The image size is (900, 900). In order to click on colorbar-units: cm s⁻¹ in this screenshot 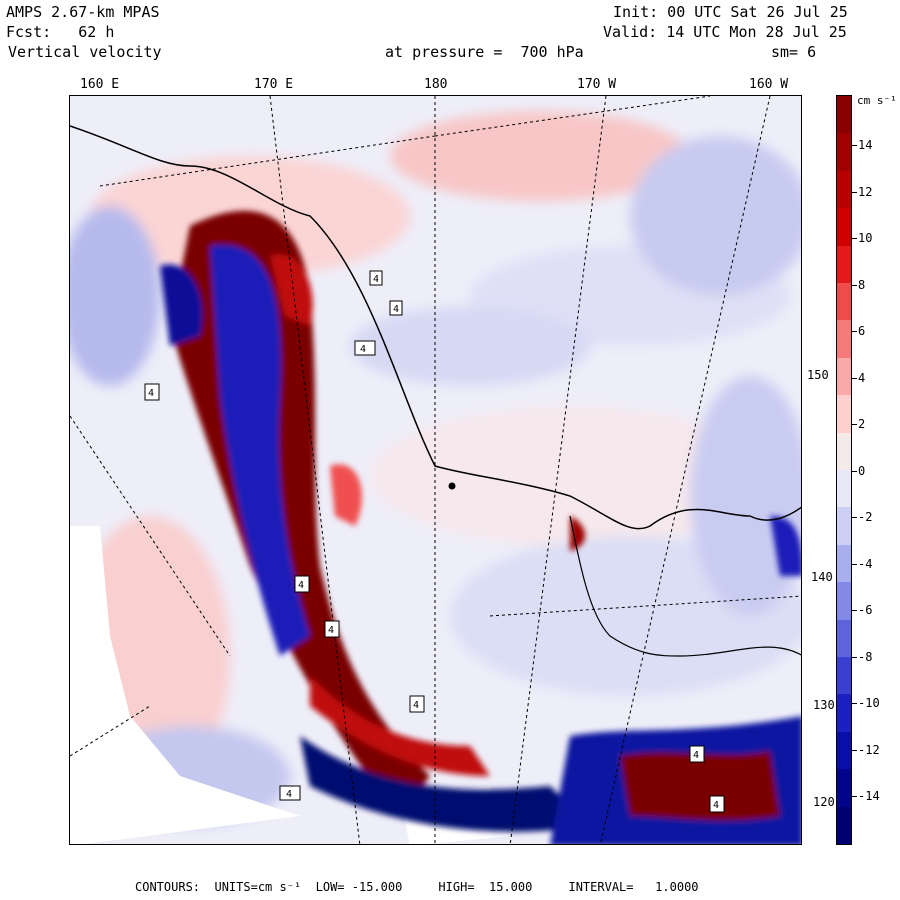, I will do `click(877, 100)`.